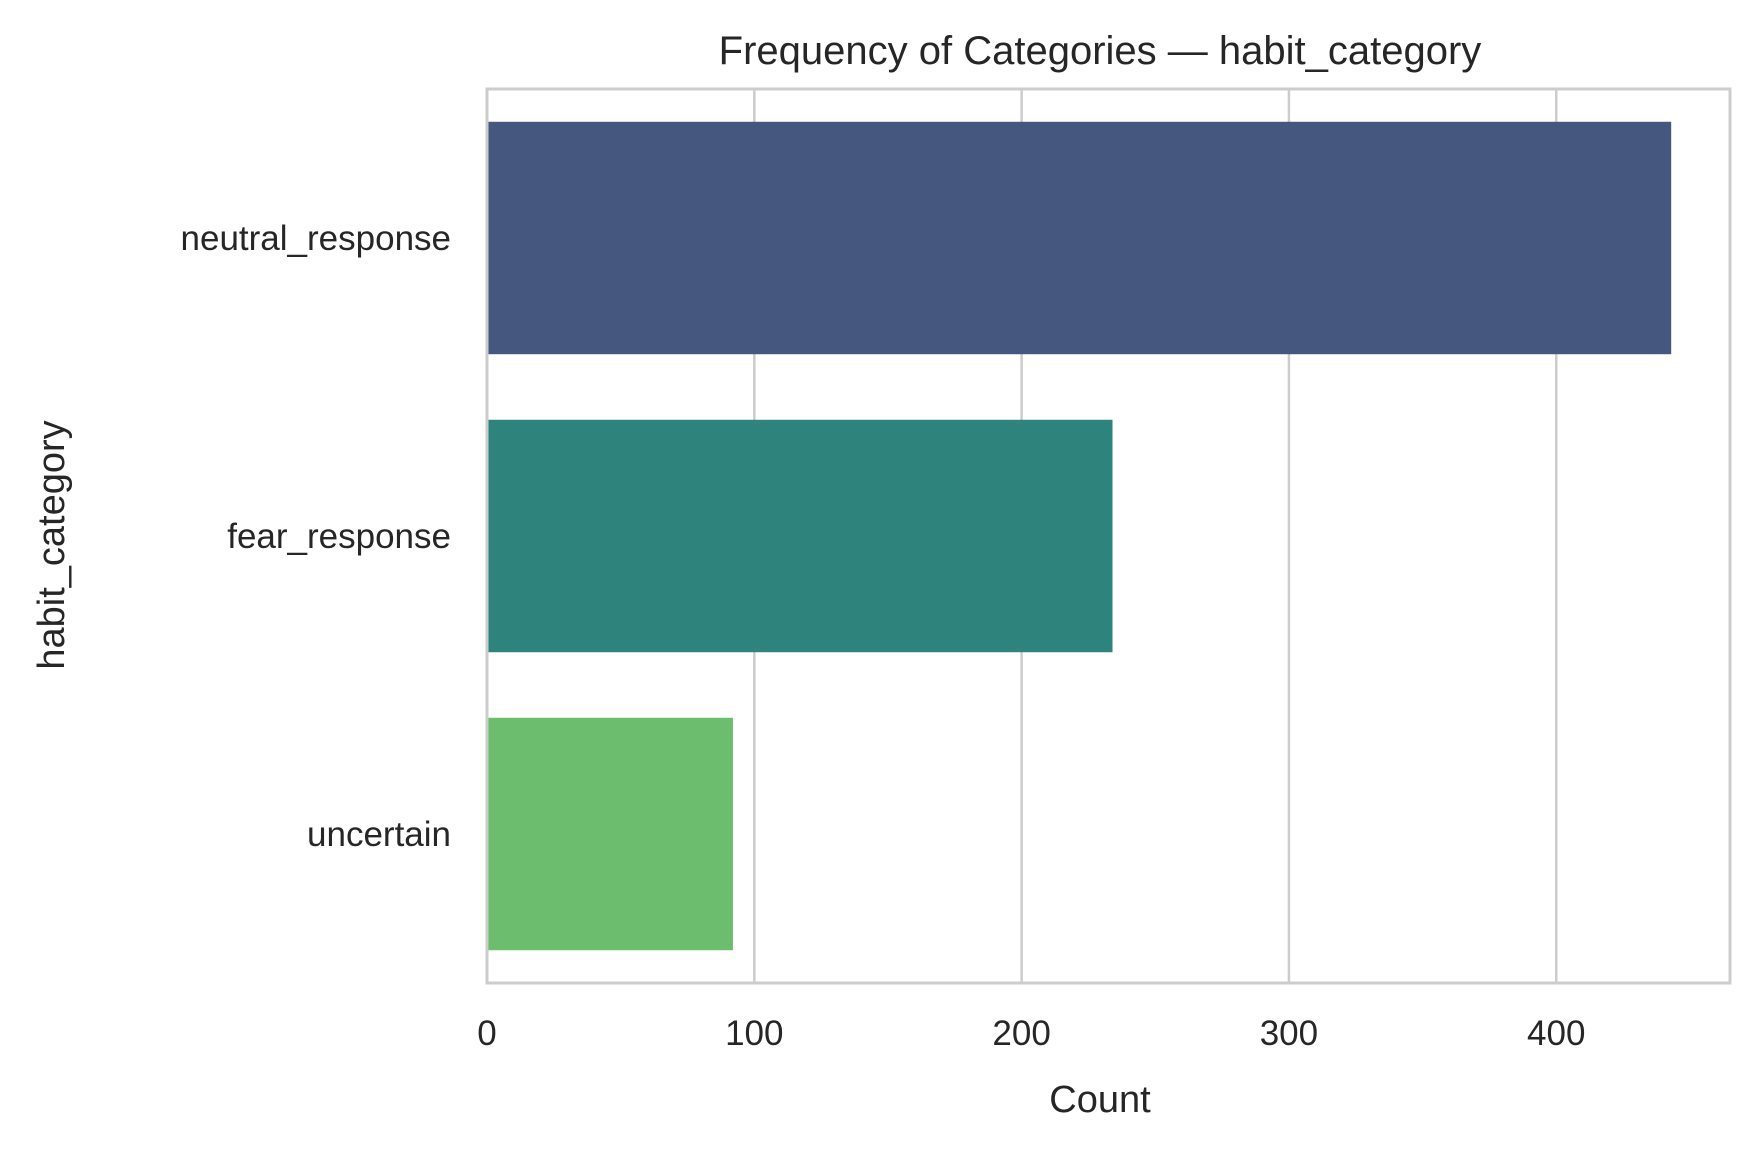 The height and width of the screenshot is (1152, 1750). What do you see at coordinates (1556, 1033) in the screenshot?
I see `x-tick-label: 400` at bounding box center [1556, 1033].